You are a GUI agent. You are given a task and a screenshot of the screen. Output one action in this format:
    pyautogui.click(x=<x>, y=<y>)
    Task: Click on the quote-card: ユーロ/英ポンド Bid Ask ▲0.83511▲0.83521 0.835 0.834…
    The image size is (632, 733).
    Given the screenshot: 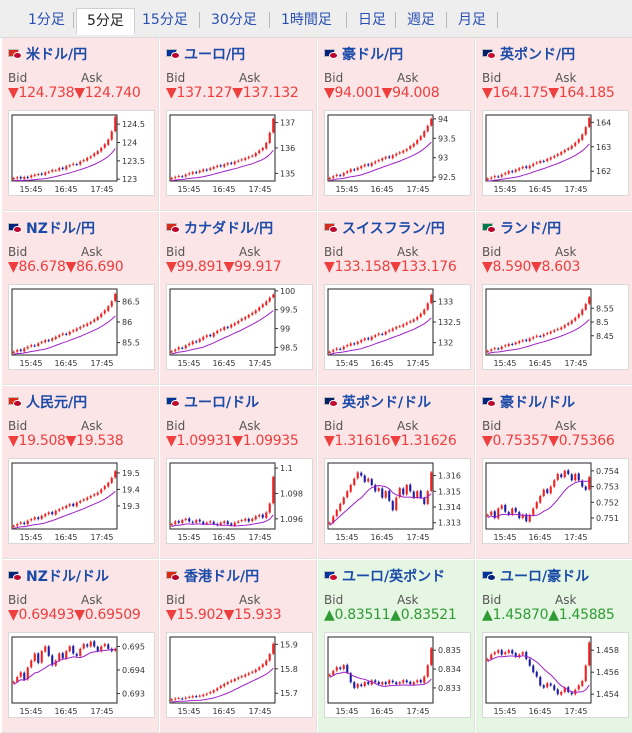 What is the action you would take?
    pyautogui.click(x=396, y=646)
    